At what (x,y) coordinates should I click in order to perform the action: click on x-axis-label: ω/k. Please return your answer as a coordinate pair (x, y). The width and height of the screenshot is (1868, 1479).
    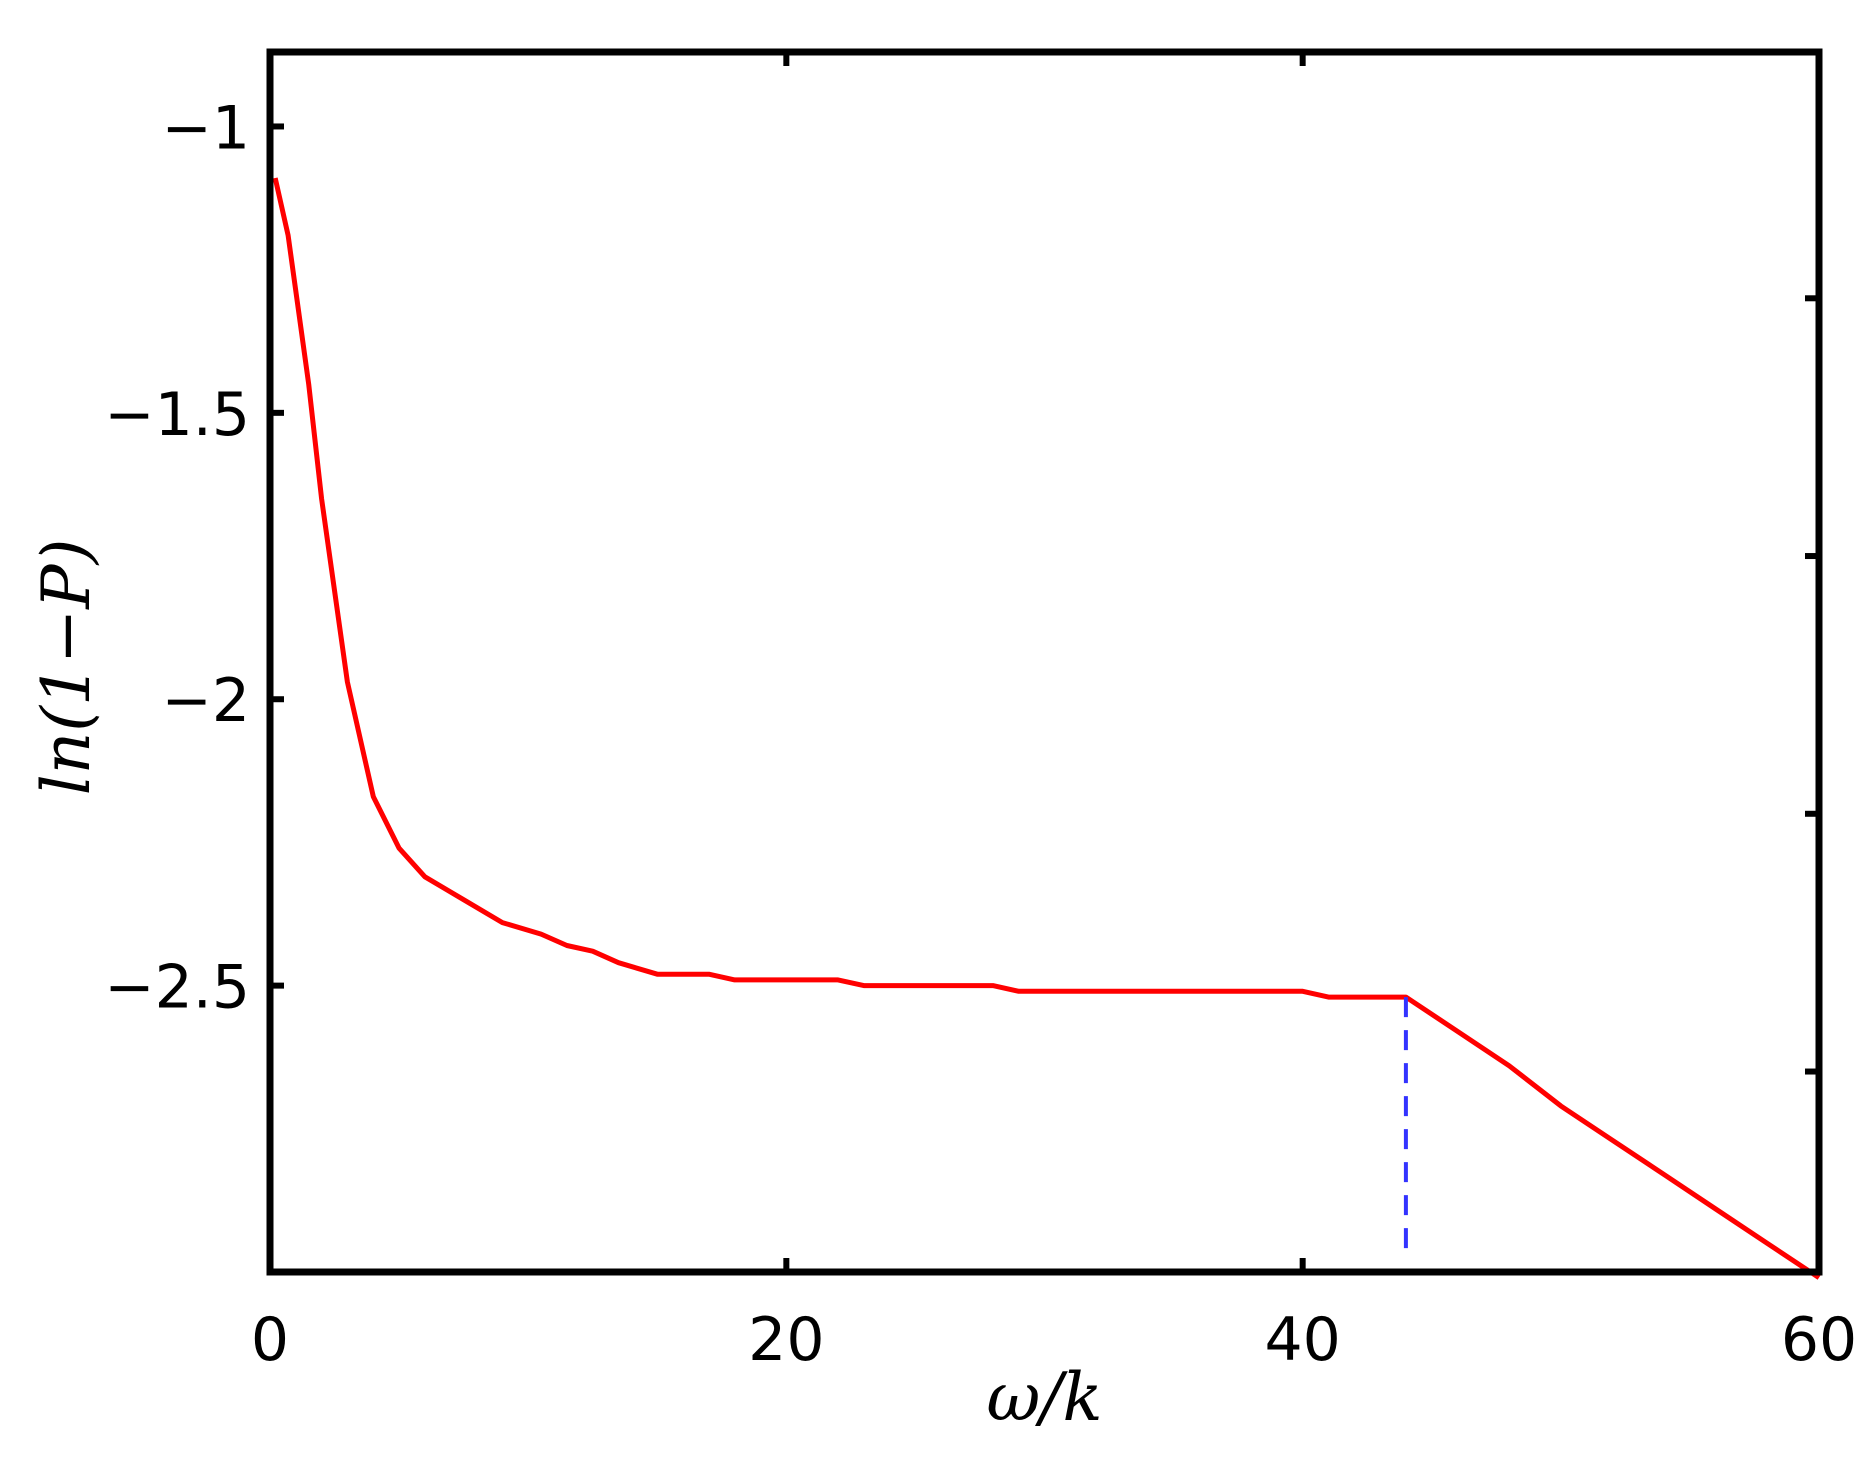
    Looking at the image, I should click on (1044, 1397).